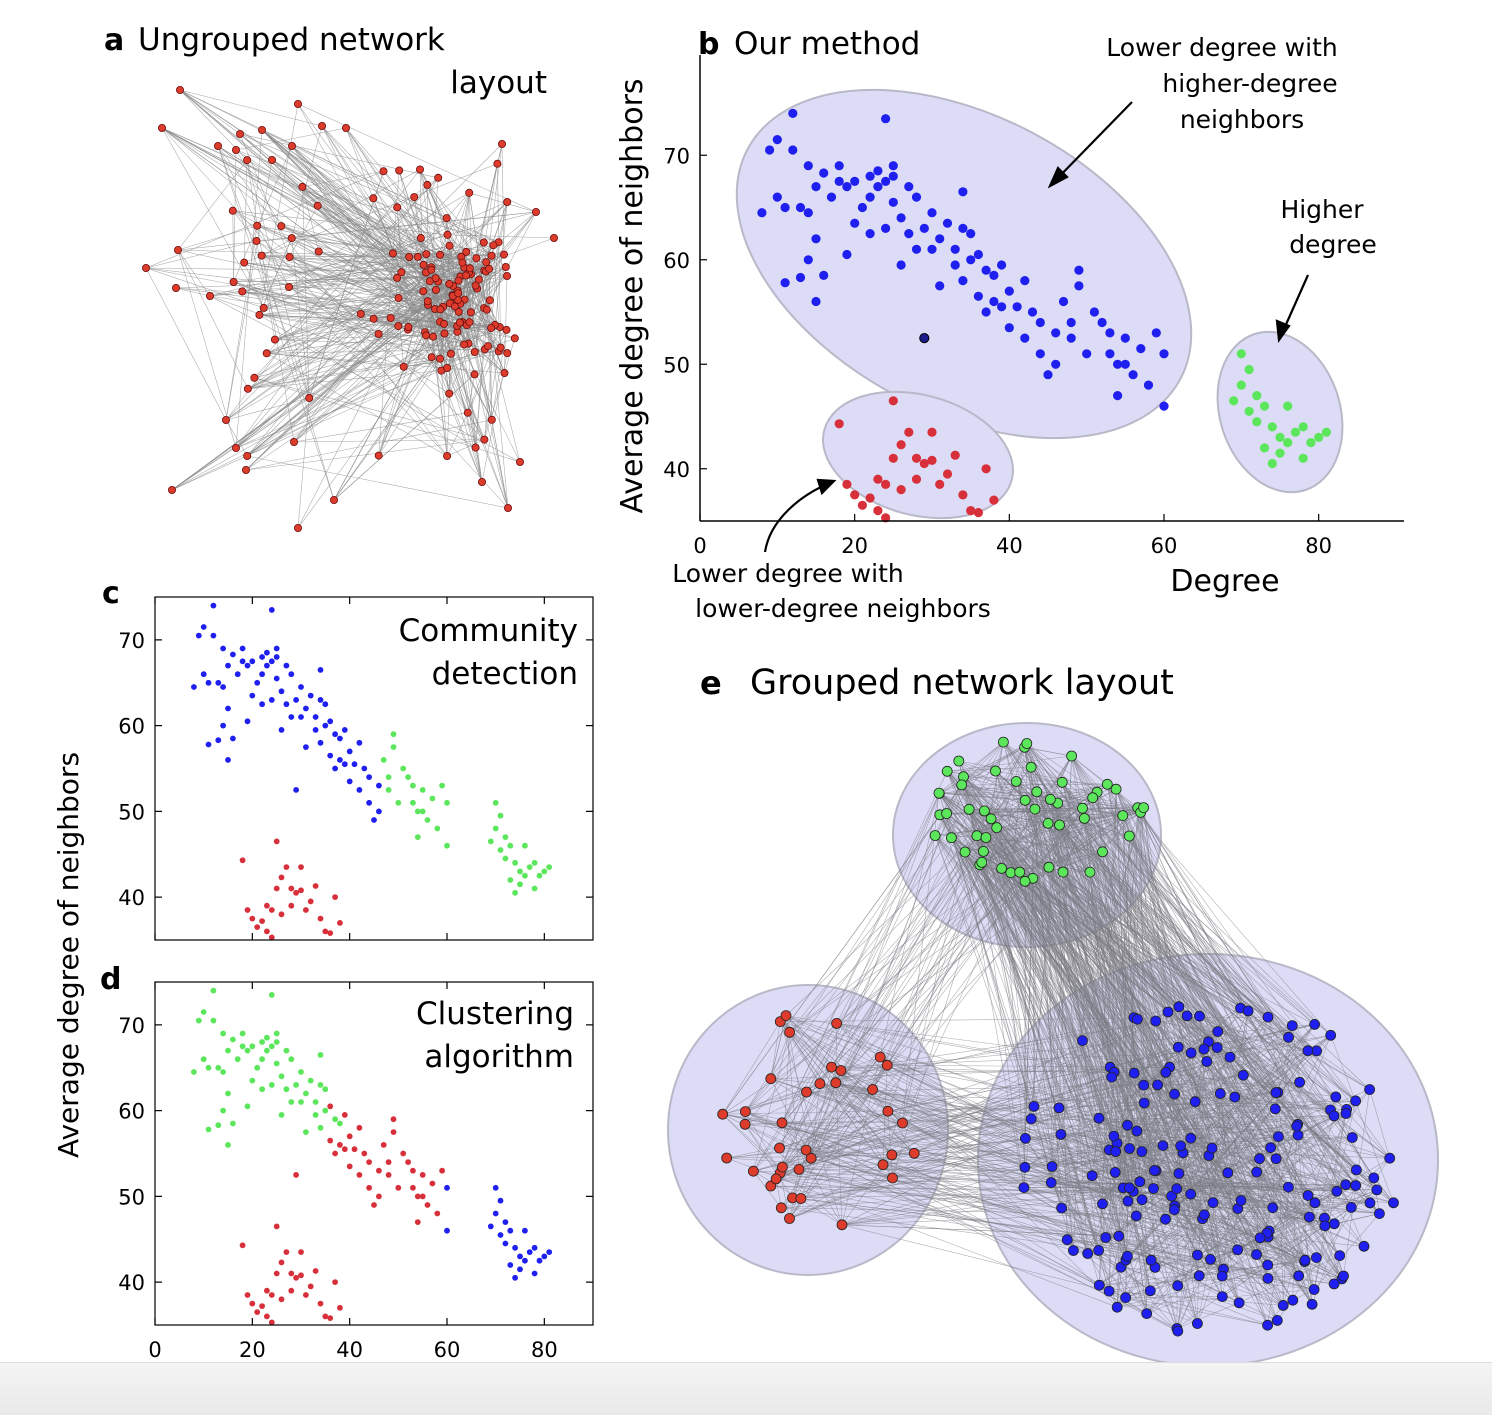  Describe the element at coordinates (1224, 581) in the screenshot. I see `xlabel-plot-b: Degree` at that location.